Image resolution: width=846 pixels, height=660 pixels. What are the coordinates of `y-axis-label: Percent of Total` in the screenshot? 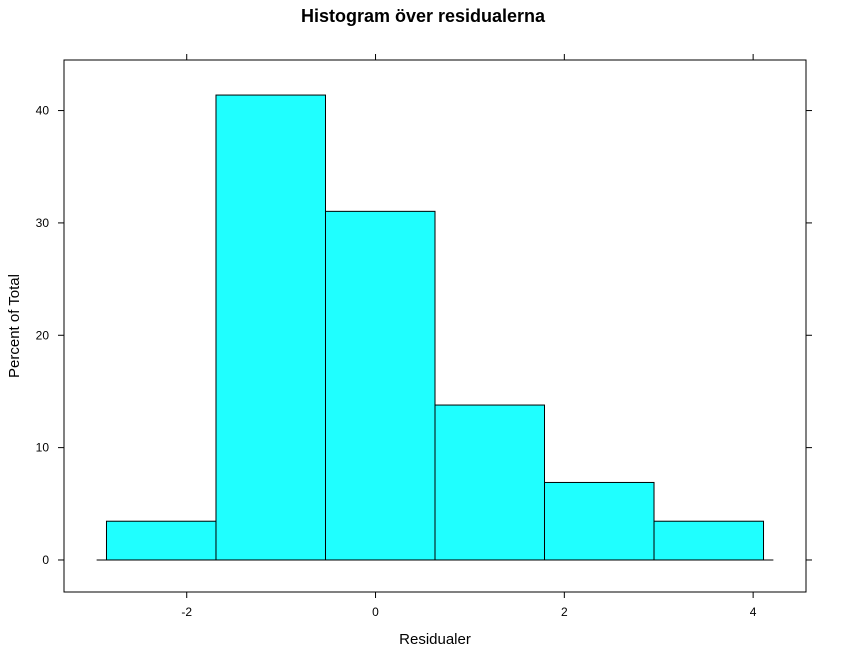 It's located at (14, 326).